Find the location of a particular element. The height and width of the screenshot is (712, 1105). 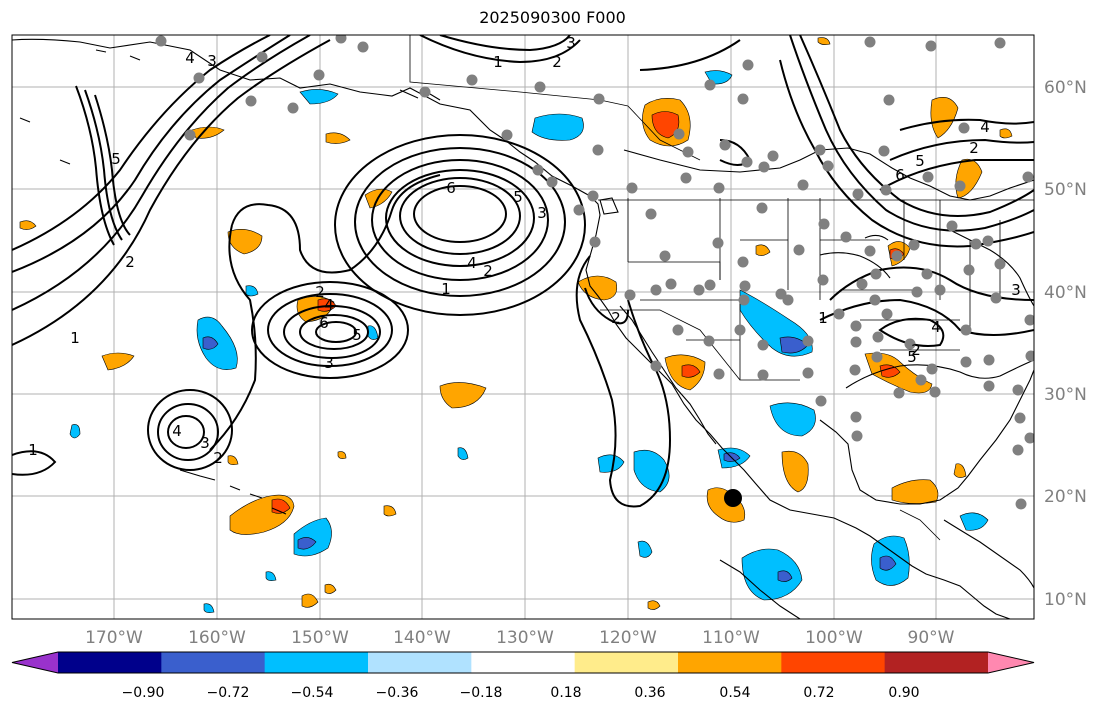

colorbar is located at coordinates (523, 662).